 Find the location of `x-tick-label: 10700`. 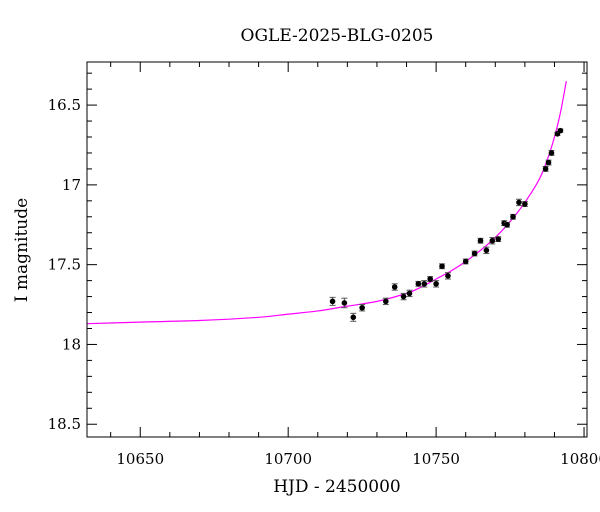

x-tick-label: 10700 is located at coordinates (288, 459).